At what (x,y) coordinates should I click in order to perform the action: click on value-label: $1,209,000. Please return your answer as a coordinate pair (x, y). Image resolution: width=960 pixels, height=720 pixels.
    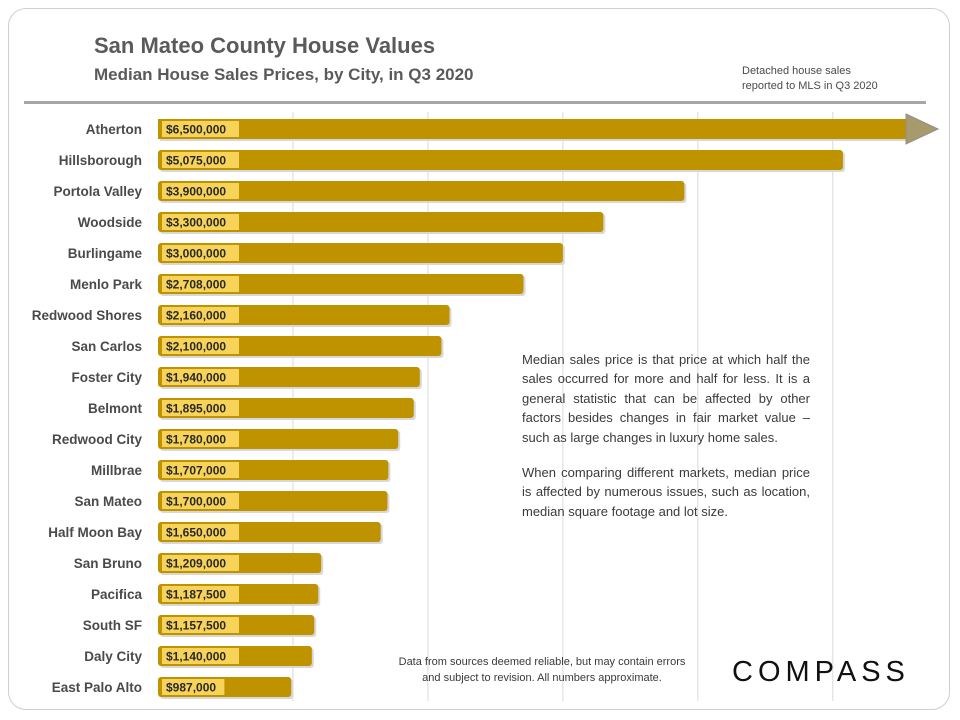
    Looking at the image, I should click on (196, 564).